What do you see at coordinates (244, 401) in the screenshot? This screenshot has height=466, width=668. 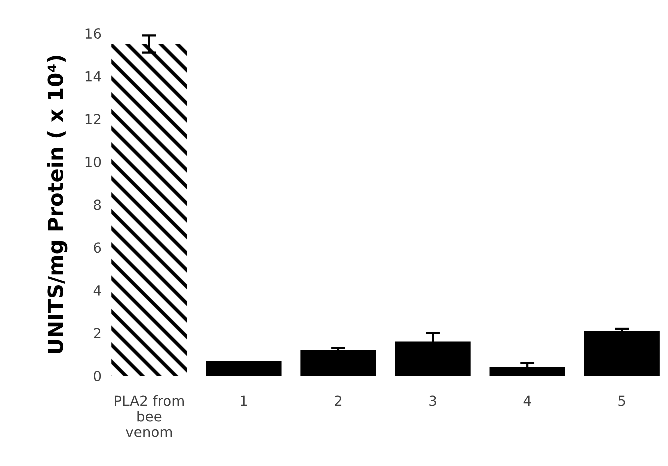 I see `x-tick-label: 1` at bounding box center [244, 401].